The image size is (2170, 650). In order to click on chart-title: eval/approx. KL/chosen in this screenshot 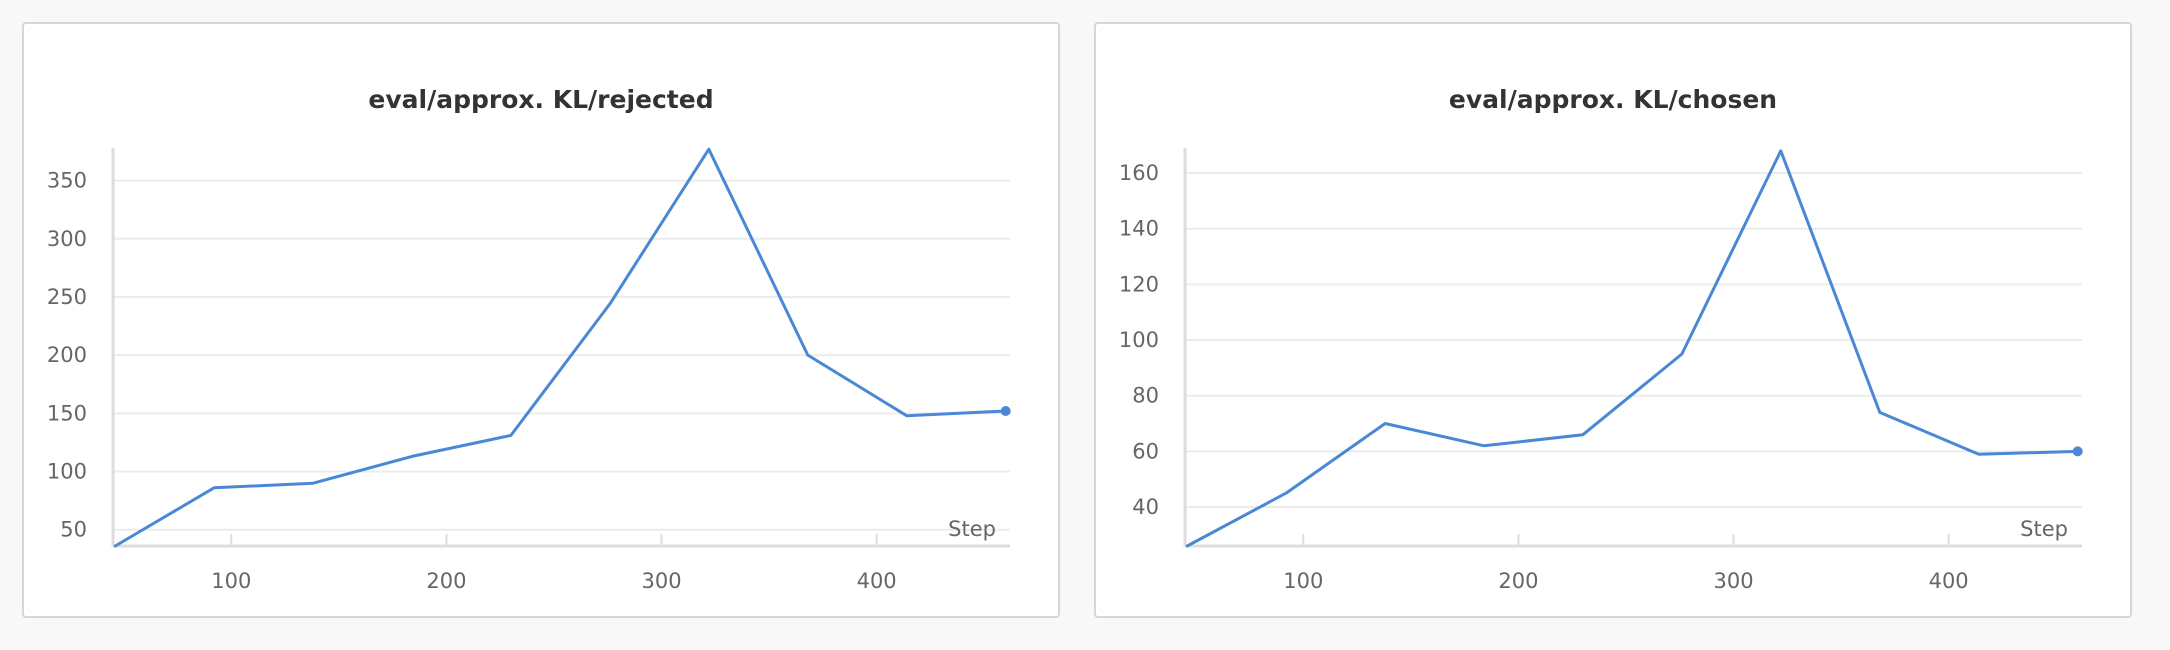, I will do `click(1613, 99)`.